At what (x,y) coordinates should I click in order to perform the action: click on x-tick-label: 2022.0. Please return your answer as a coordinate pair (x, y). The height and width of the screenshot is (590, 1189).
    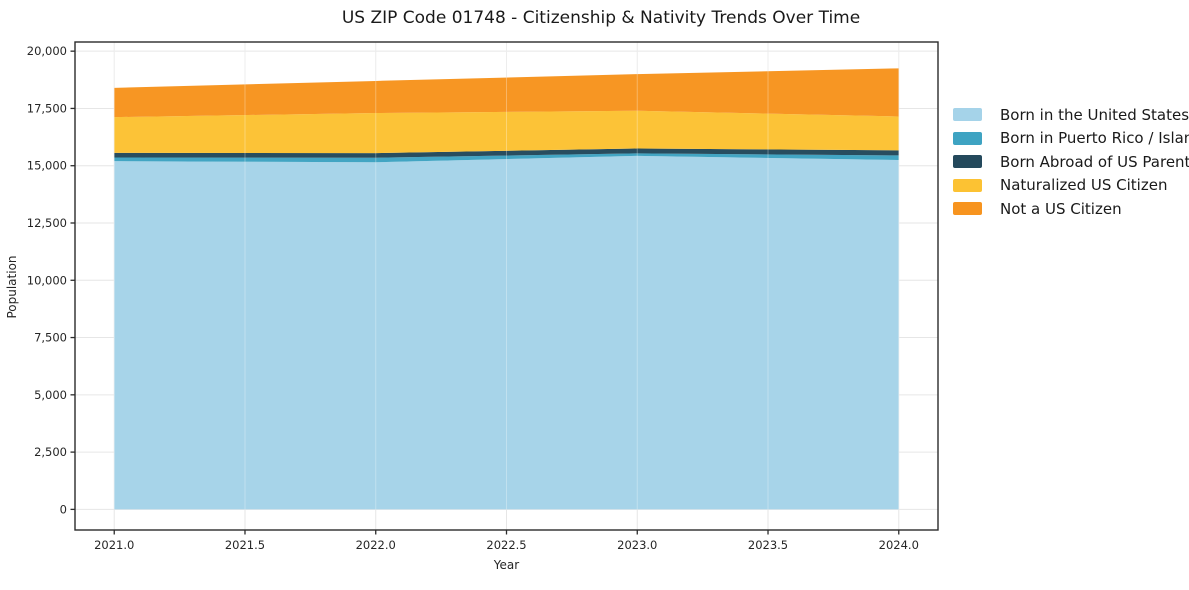
    Looking at the image, I should click on (376, 545).